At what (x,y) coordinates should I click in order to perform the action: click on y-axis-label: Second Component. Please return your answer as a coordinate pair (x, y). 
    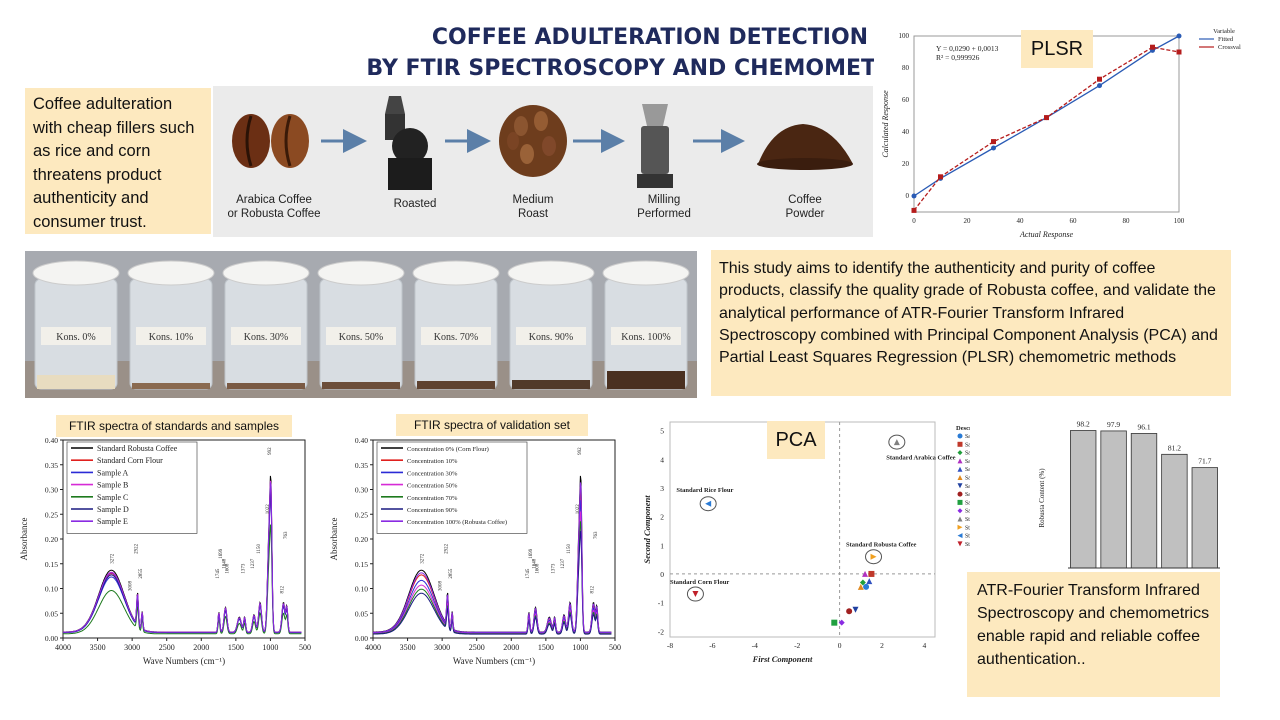
    Looking at the image, I should click on (647, 529).